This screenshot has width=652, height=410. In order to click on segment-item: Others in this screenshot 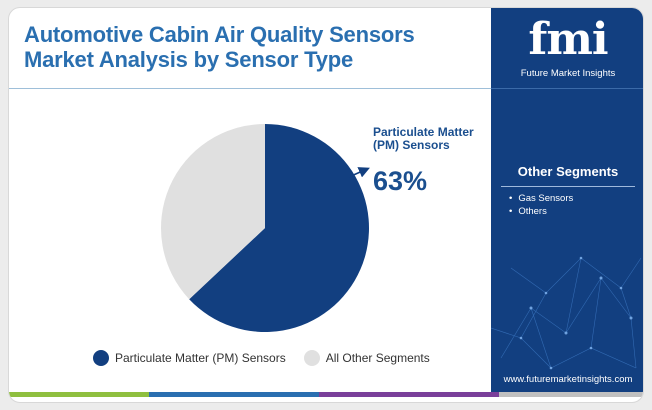, I will do `click(541, 211)`.